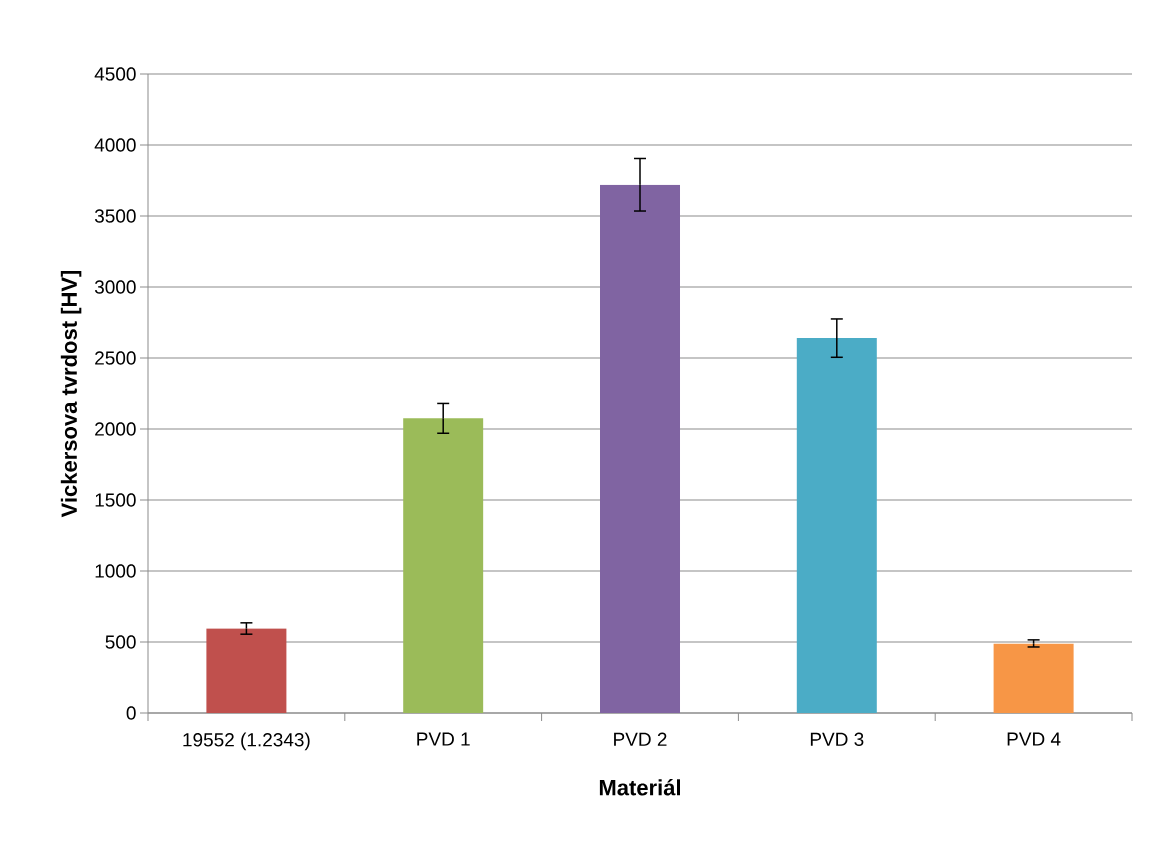 Image resolution: width=1162 pixels, height=863 pixels. What do you see at coordinates (120, 642) in the screenshot?
I see `y-tick-label: 500` at bounding box center [120, 642].